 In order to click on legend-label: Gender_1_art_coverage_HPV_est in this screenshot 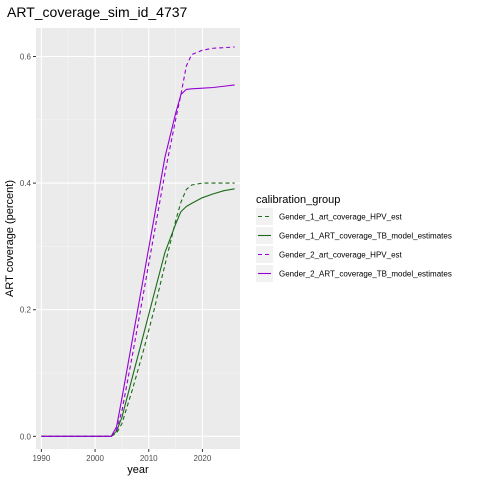, I will do `click(341, 217)`.